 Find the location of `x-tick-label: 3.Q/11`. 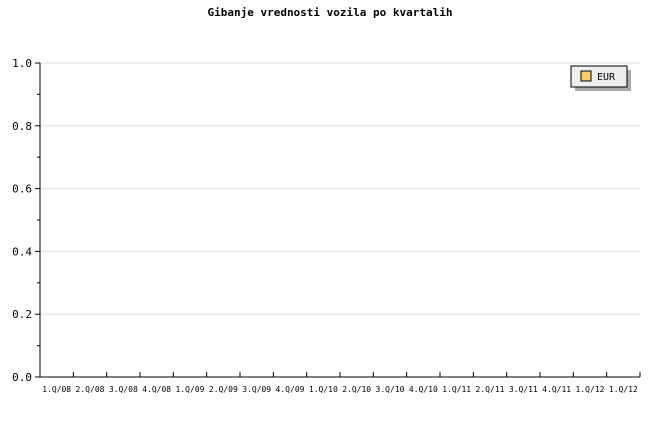

x-tick-label: 3.Q/11 is located at coordinates (523, 389).